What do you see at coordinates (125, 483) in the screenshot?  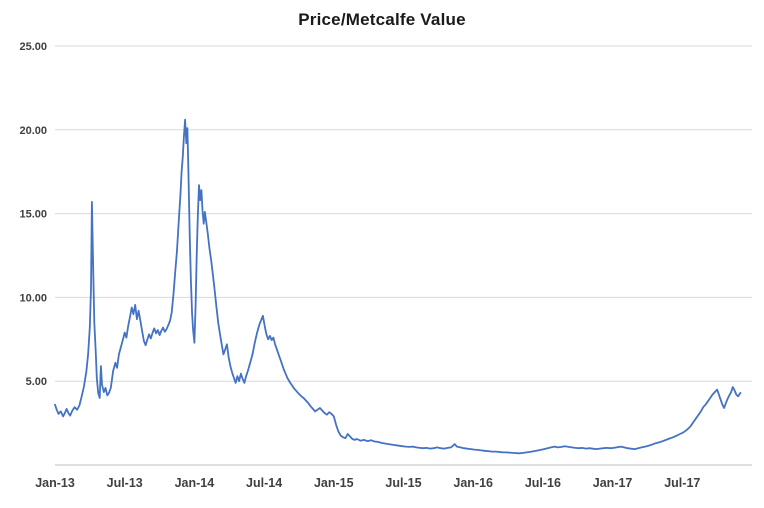 I see `x-tick-label: Jul-13` at bounding box center [125, 483].